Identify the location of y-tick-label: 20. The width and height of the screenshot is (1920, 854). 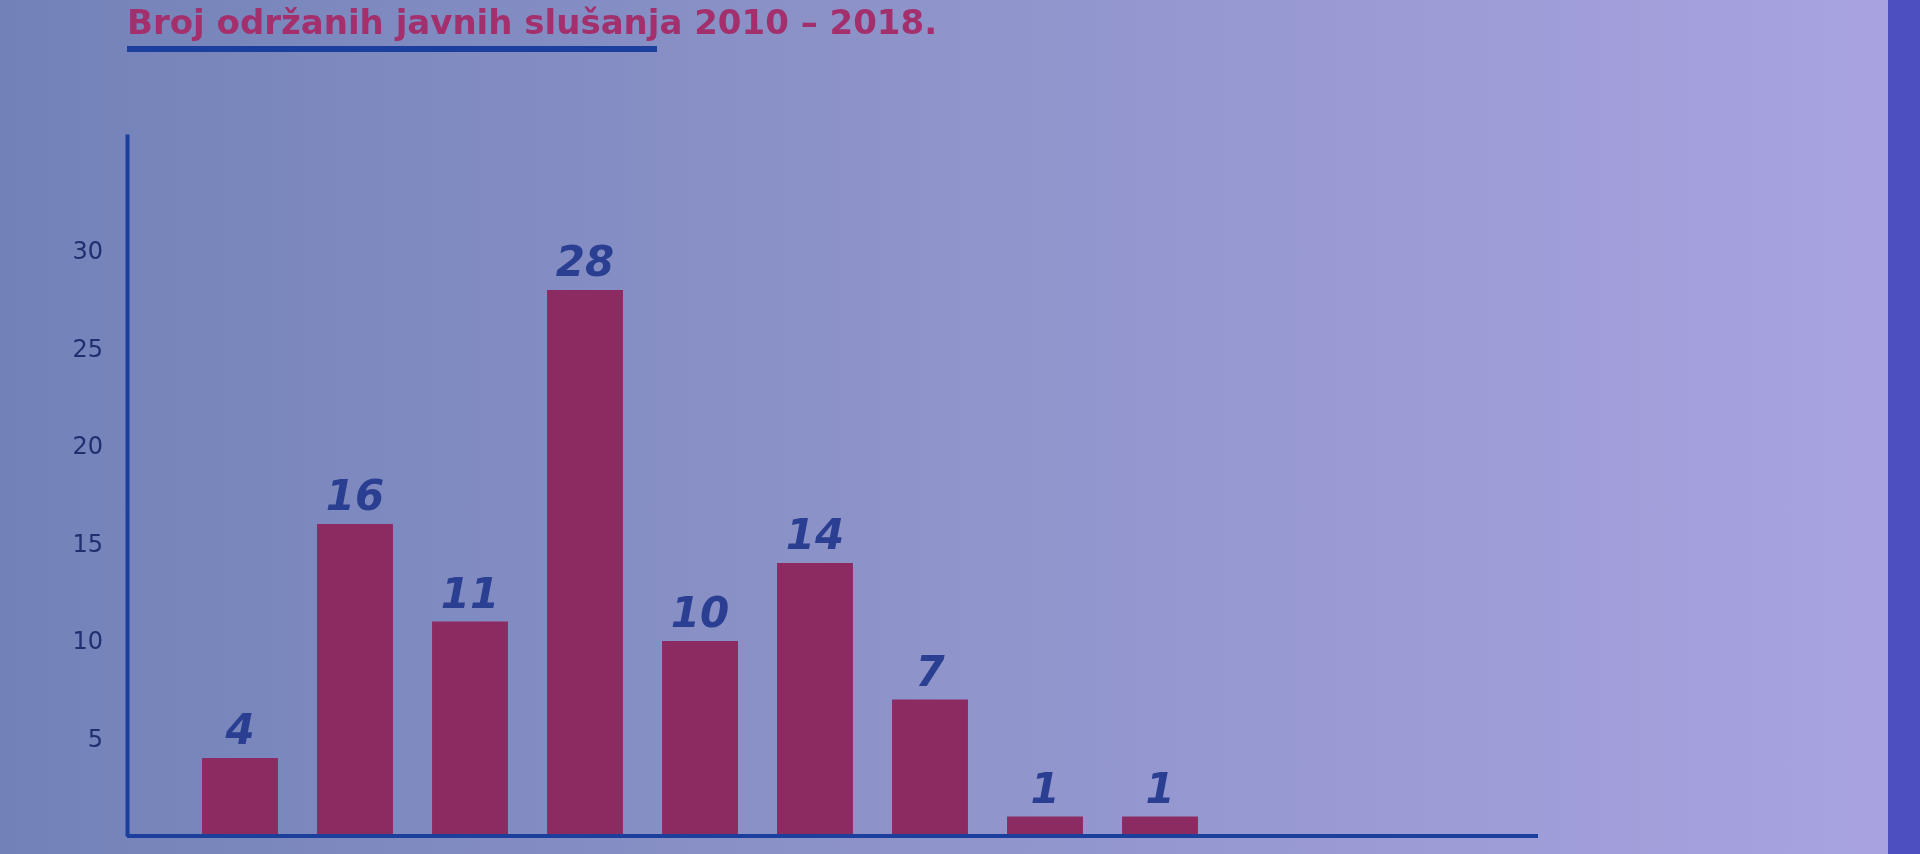
(87, 446).